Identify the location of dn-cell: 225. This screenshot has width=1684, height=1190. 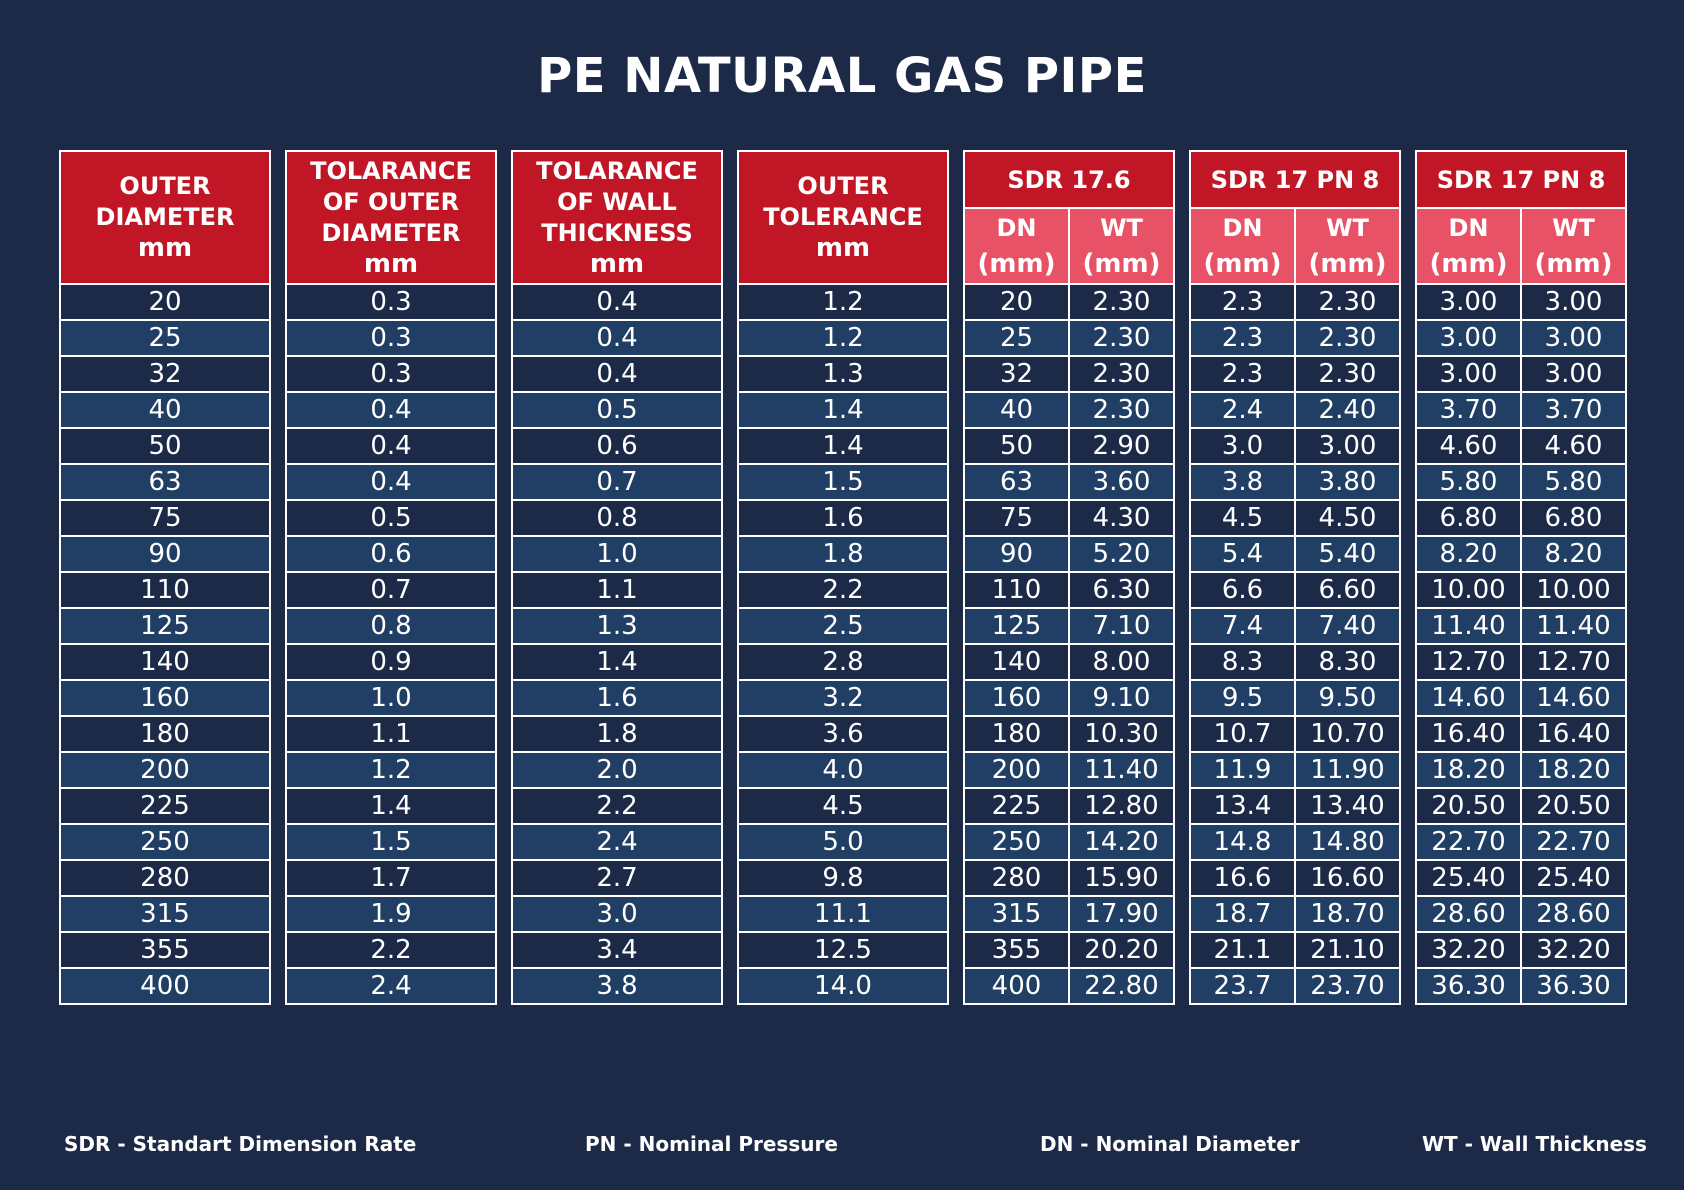
(1016, 806).